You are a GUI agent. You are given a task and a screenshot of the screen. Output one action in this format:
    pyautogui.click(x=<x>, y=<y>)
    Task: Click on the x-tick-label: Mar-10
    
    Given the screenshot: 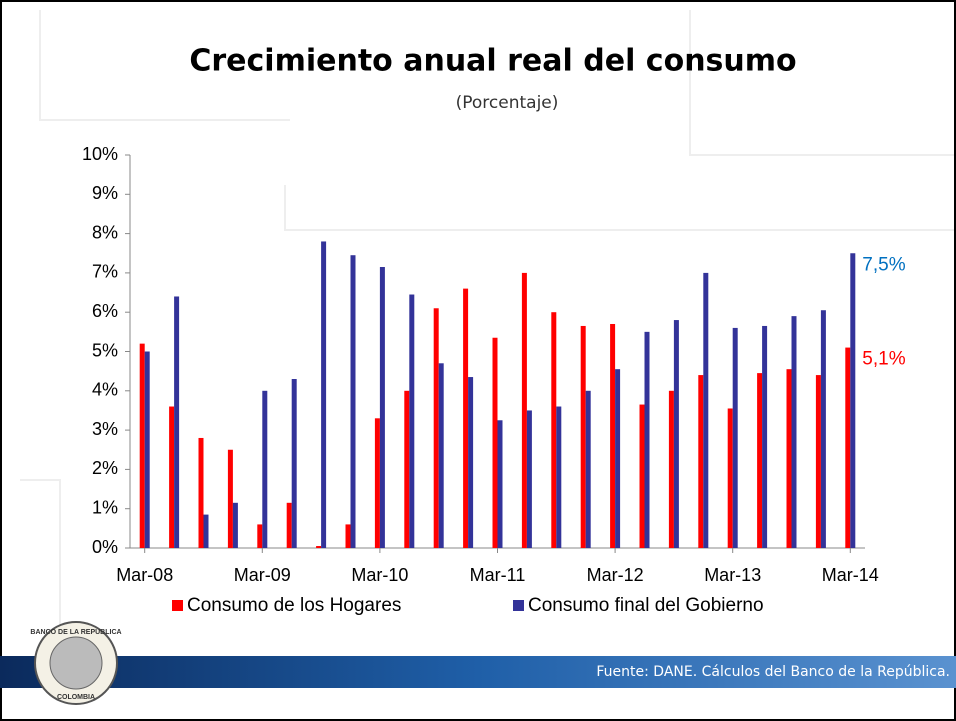 What is the action you would take?
    pyautogui.click(x=379, y=575)
    